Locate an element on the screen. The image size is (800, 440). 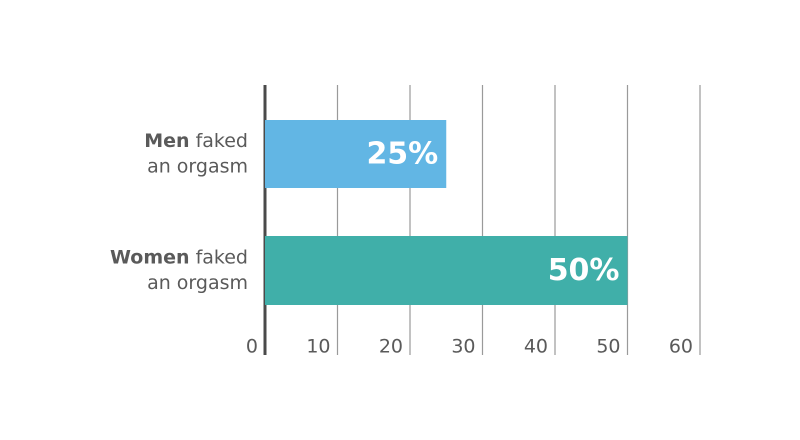
x-tick-label: 30 is located at coordinates (463, 347).